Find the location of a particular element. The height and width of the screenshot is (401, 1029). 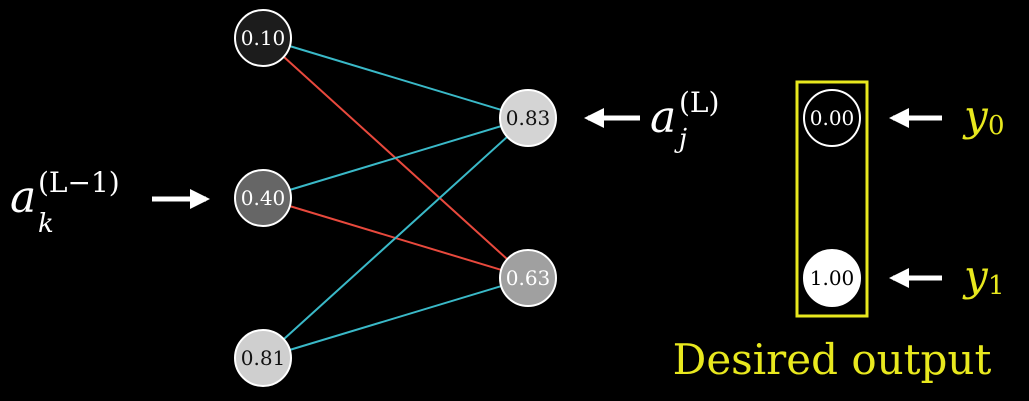

input-neuron-1-circle is located at coordinates (263, 198).